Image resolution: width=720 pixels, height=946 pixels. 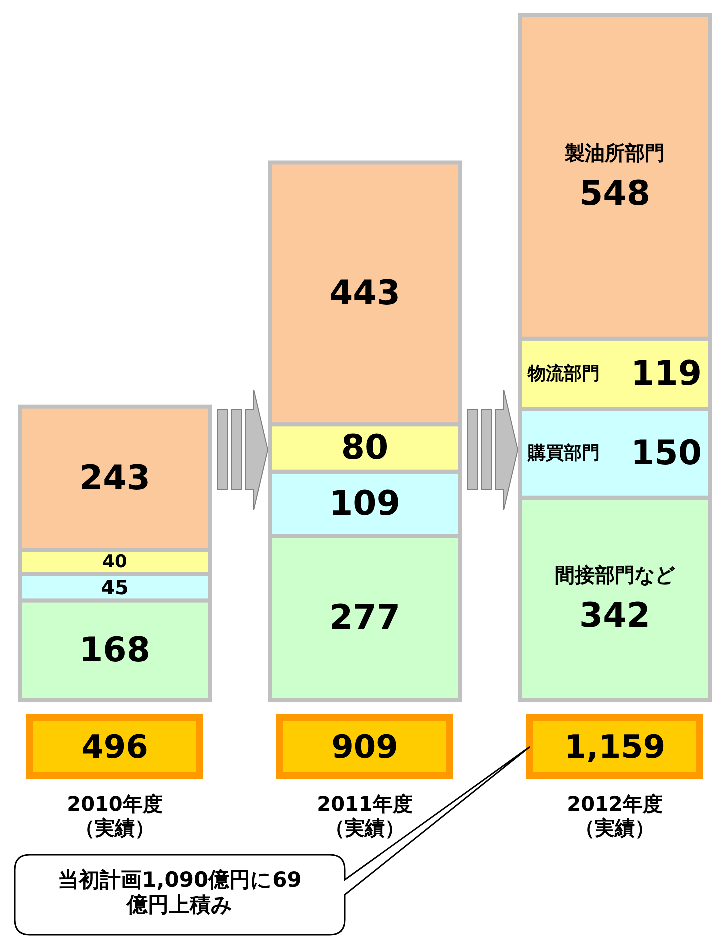 What do you see at coordinates (180, 893) in the screenshot?
I see `text: 当初計画1,090億円に69億円上積み` at bounding box center [180, 893].